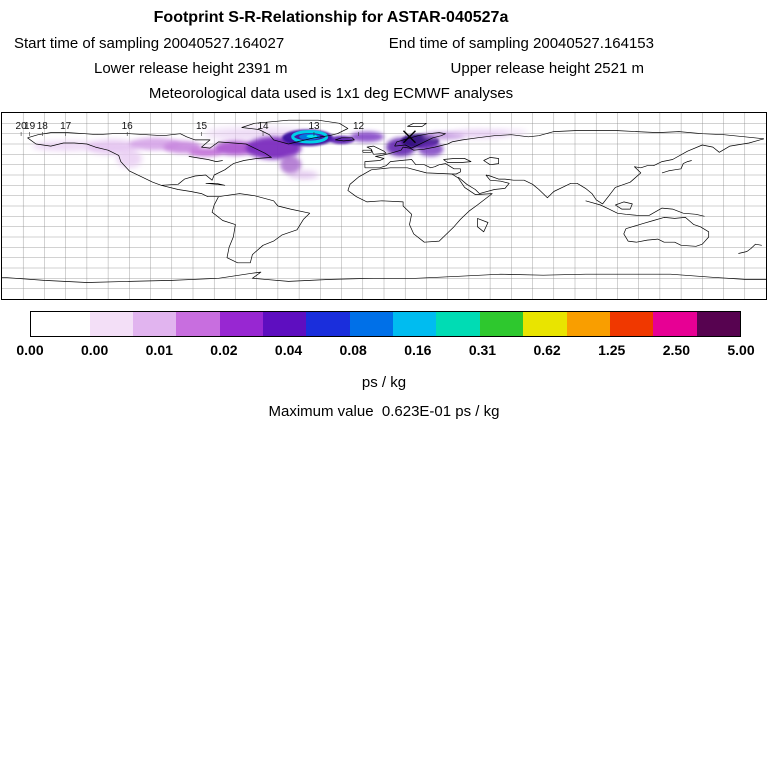 Image resolution: width=768 pixels, height=768 pixels. I want to click on lower-release-text: Lower release height 2391 m, so click(191, 68).